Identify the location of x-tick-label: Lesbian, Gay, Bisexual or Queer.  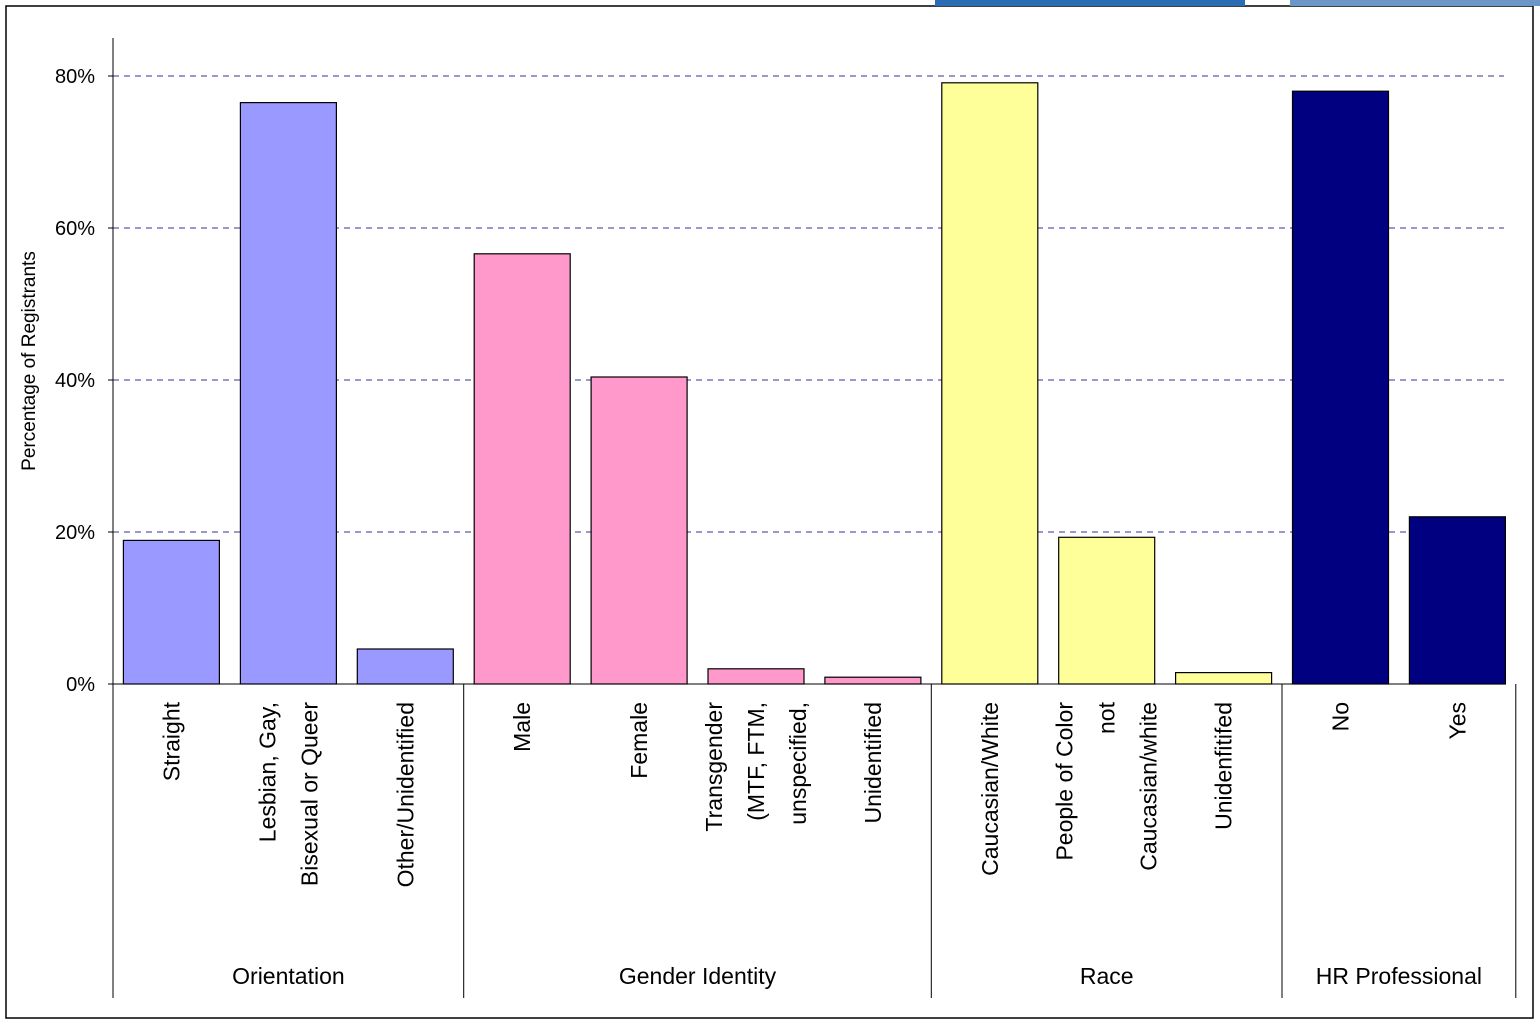
(288, 794).